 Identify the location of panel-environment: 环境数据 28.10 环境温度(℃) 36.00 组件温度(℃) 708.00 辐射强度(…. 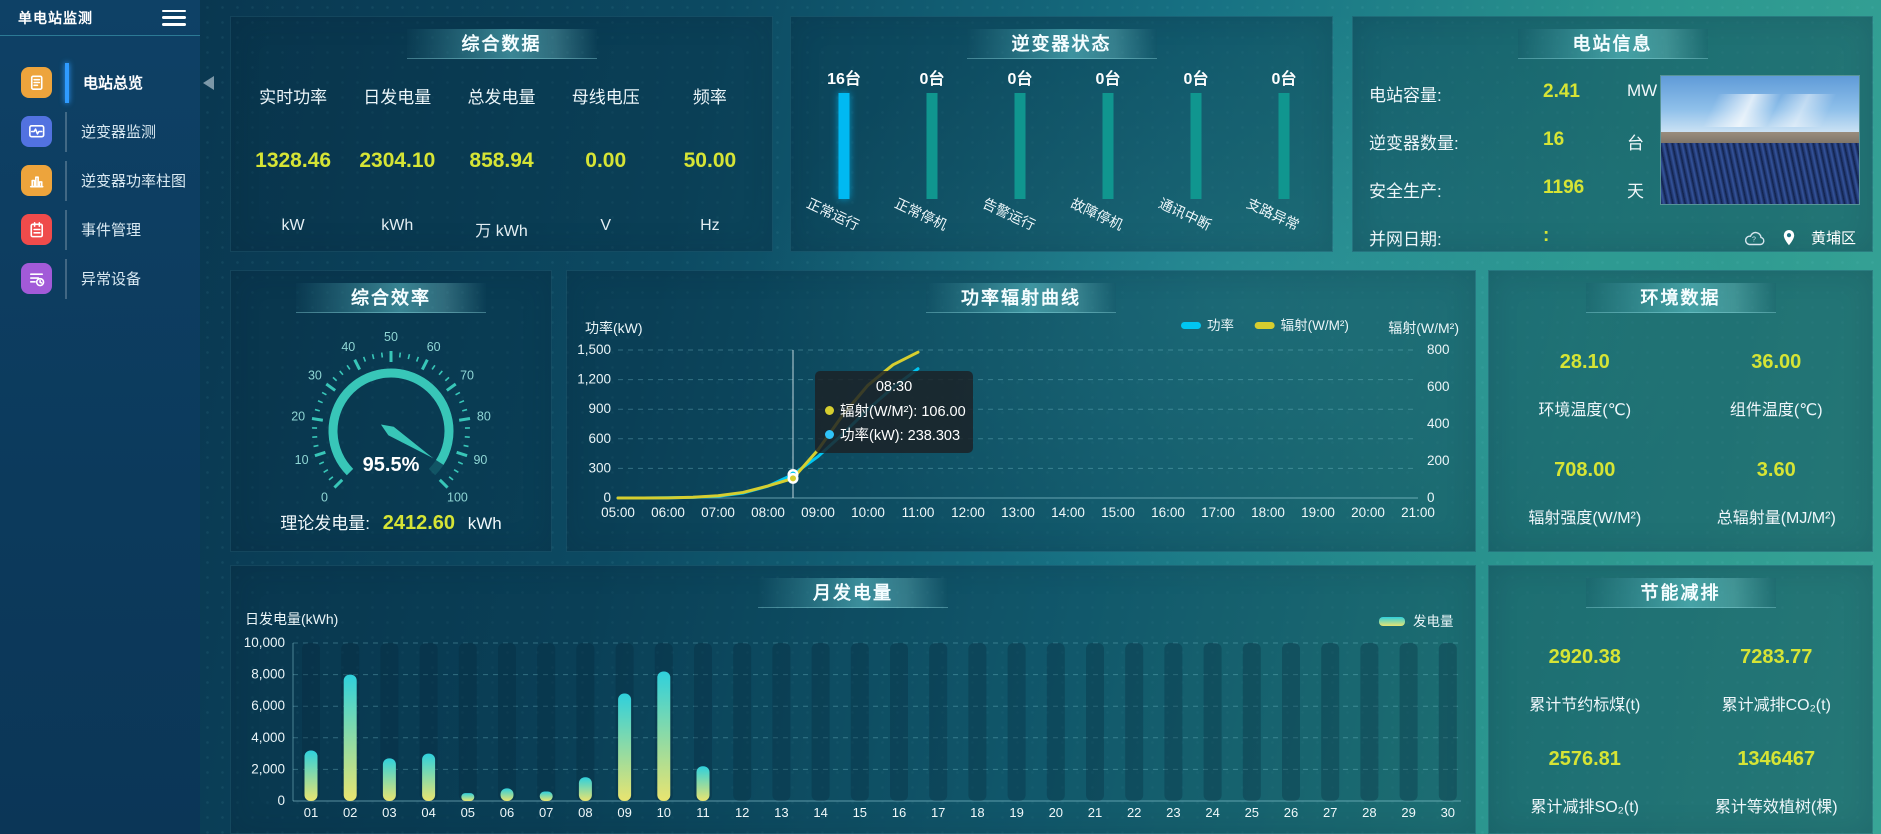
(1680, 411).